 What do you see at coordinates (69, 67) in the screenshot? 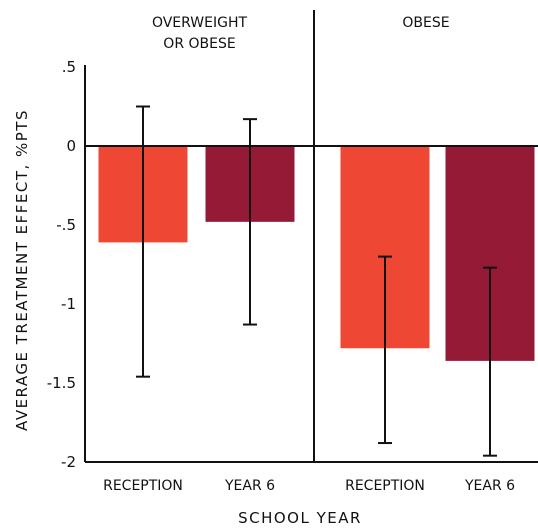
I see `y-tick-label: .5` at bounding box center [69, 67].